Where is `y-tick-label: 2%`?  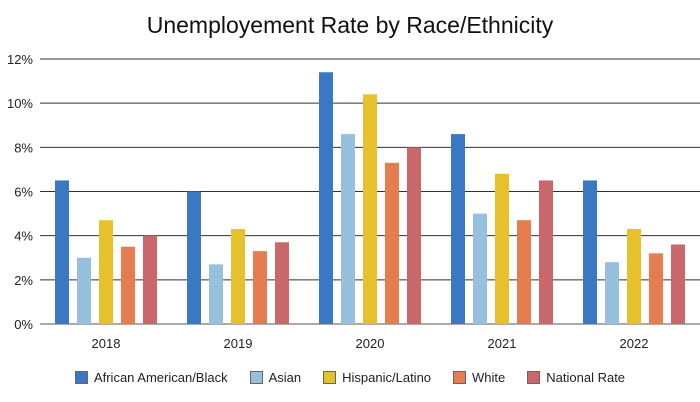
y-tick-label: 2% is located at coordinates (23, 280).